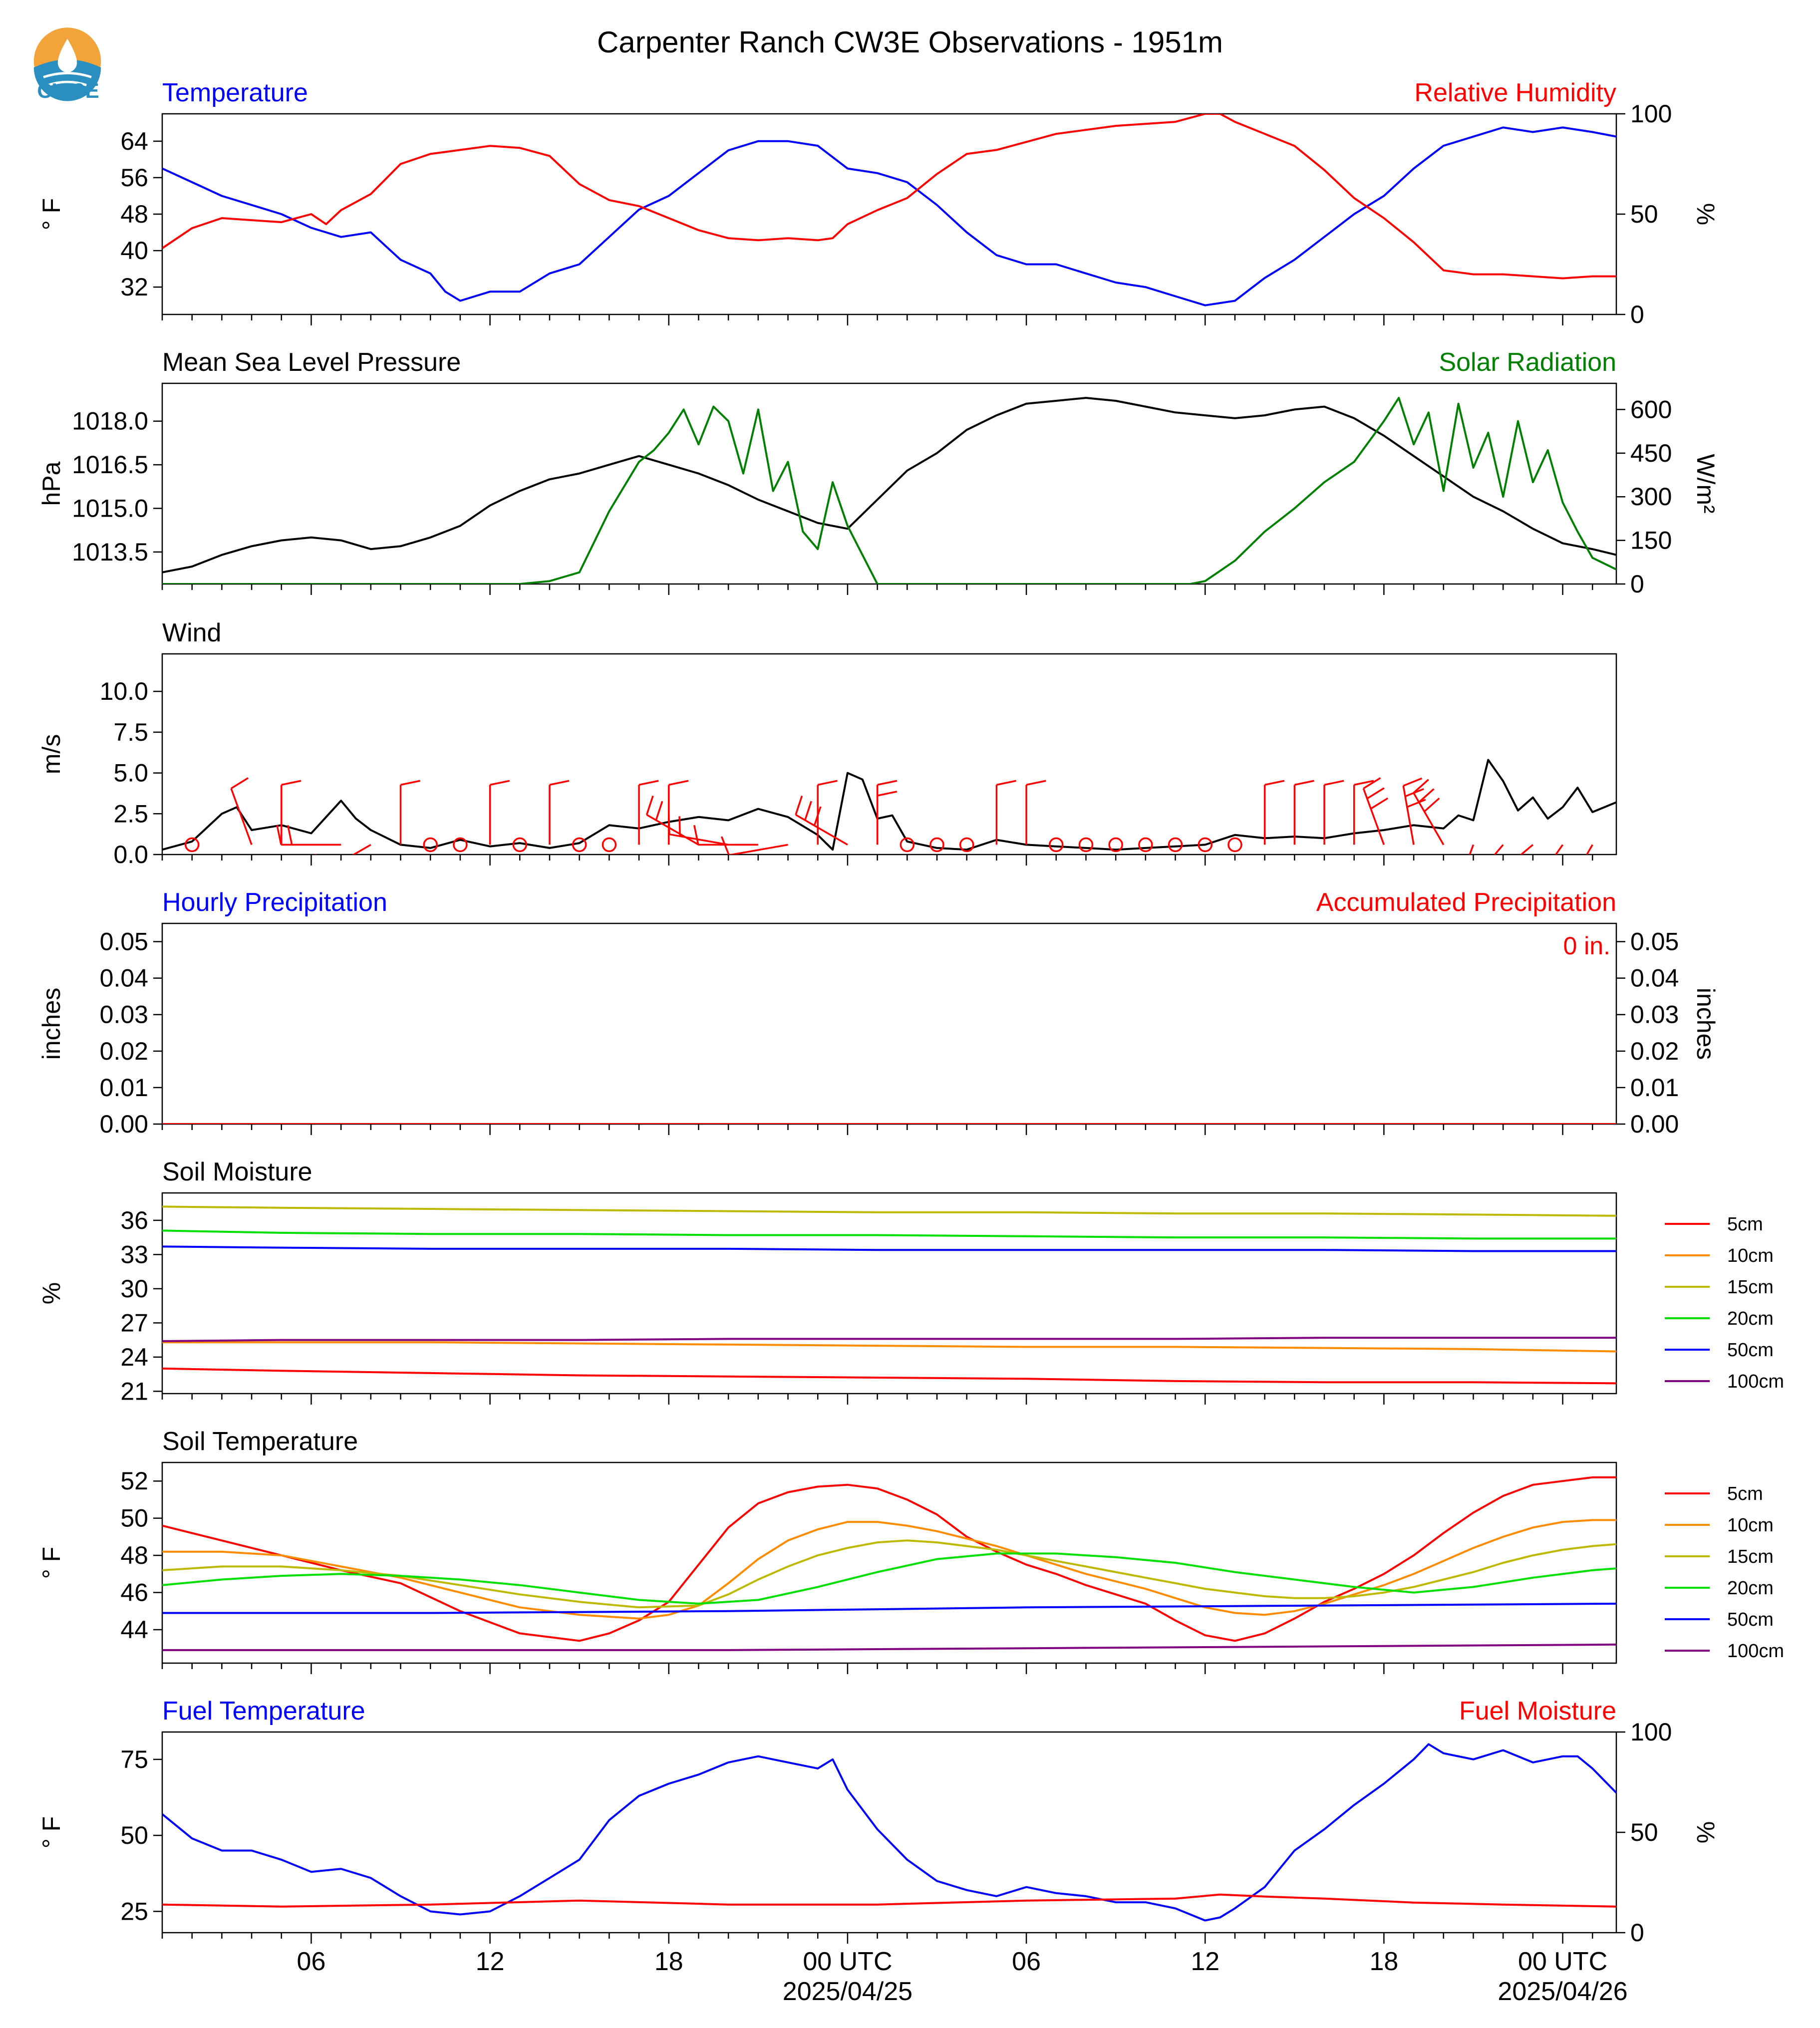 The image size is (1820, 2028). Describe the element at coordinates (490, 1961) in the screenshot. I see `x-tick-label: 12` at that location.